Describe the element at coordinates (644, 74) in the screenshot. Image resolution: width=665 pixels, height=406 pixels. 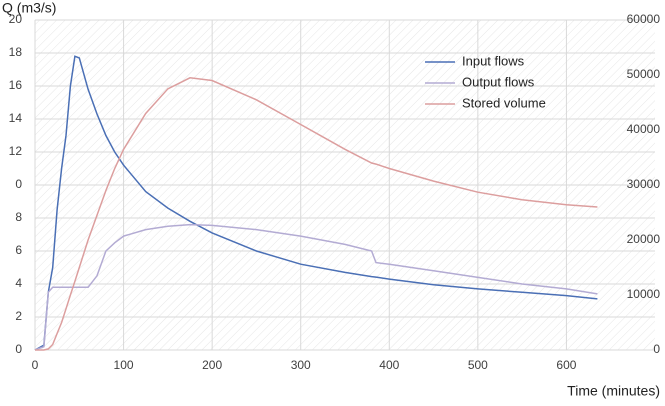
I see `y2-tick-label: 50000` at that location.